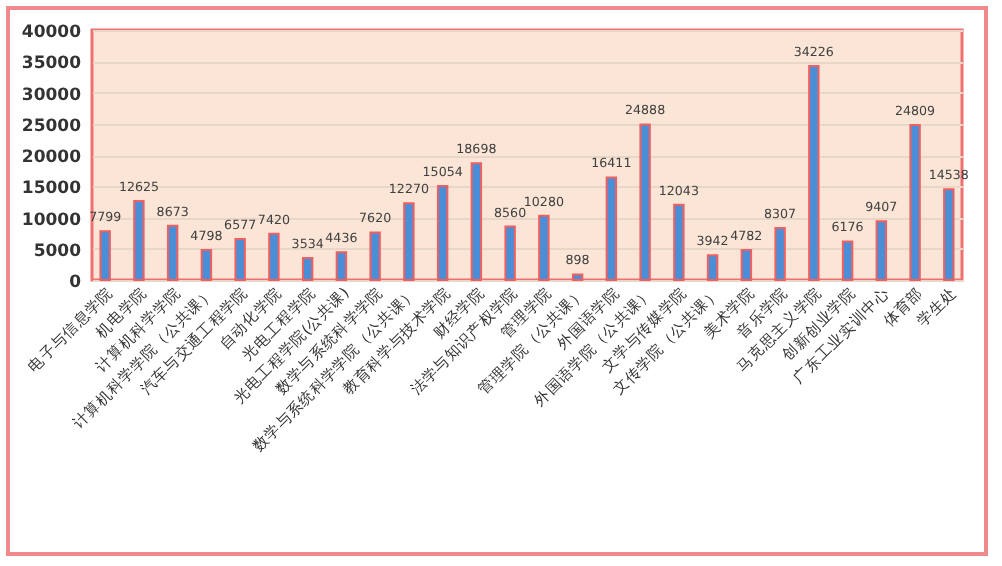 This screenshot has height=566, width=1002. Describe the element at coordinates (75, 283) in the screenshot. I see `y-tick-label: 0` at that location.